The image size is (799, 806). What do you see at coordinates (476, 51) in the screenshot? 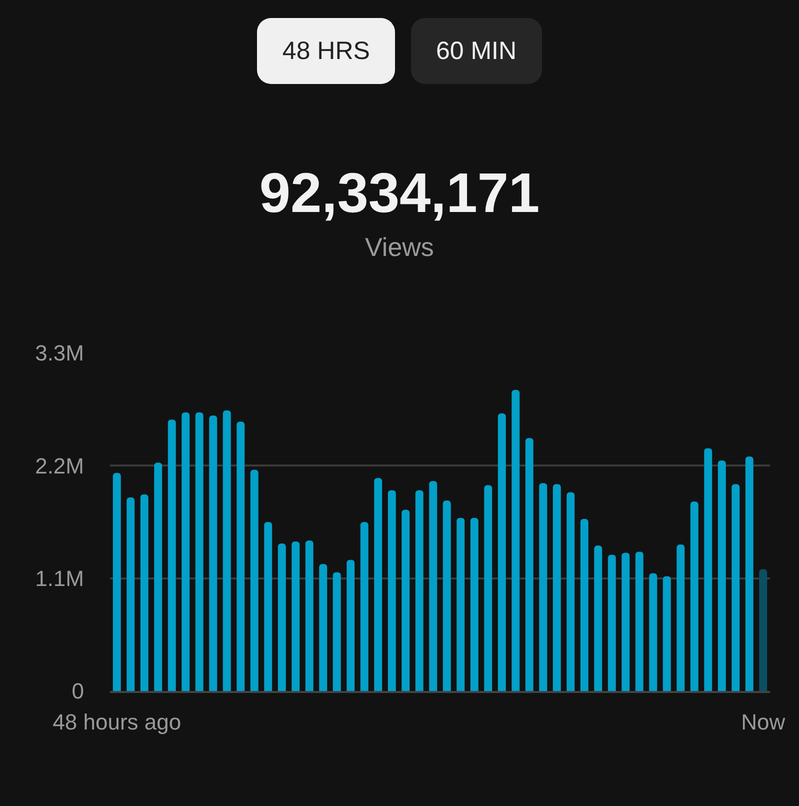
I see `text: 60 MIN` at bounding box center [476, 51].